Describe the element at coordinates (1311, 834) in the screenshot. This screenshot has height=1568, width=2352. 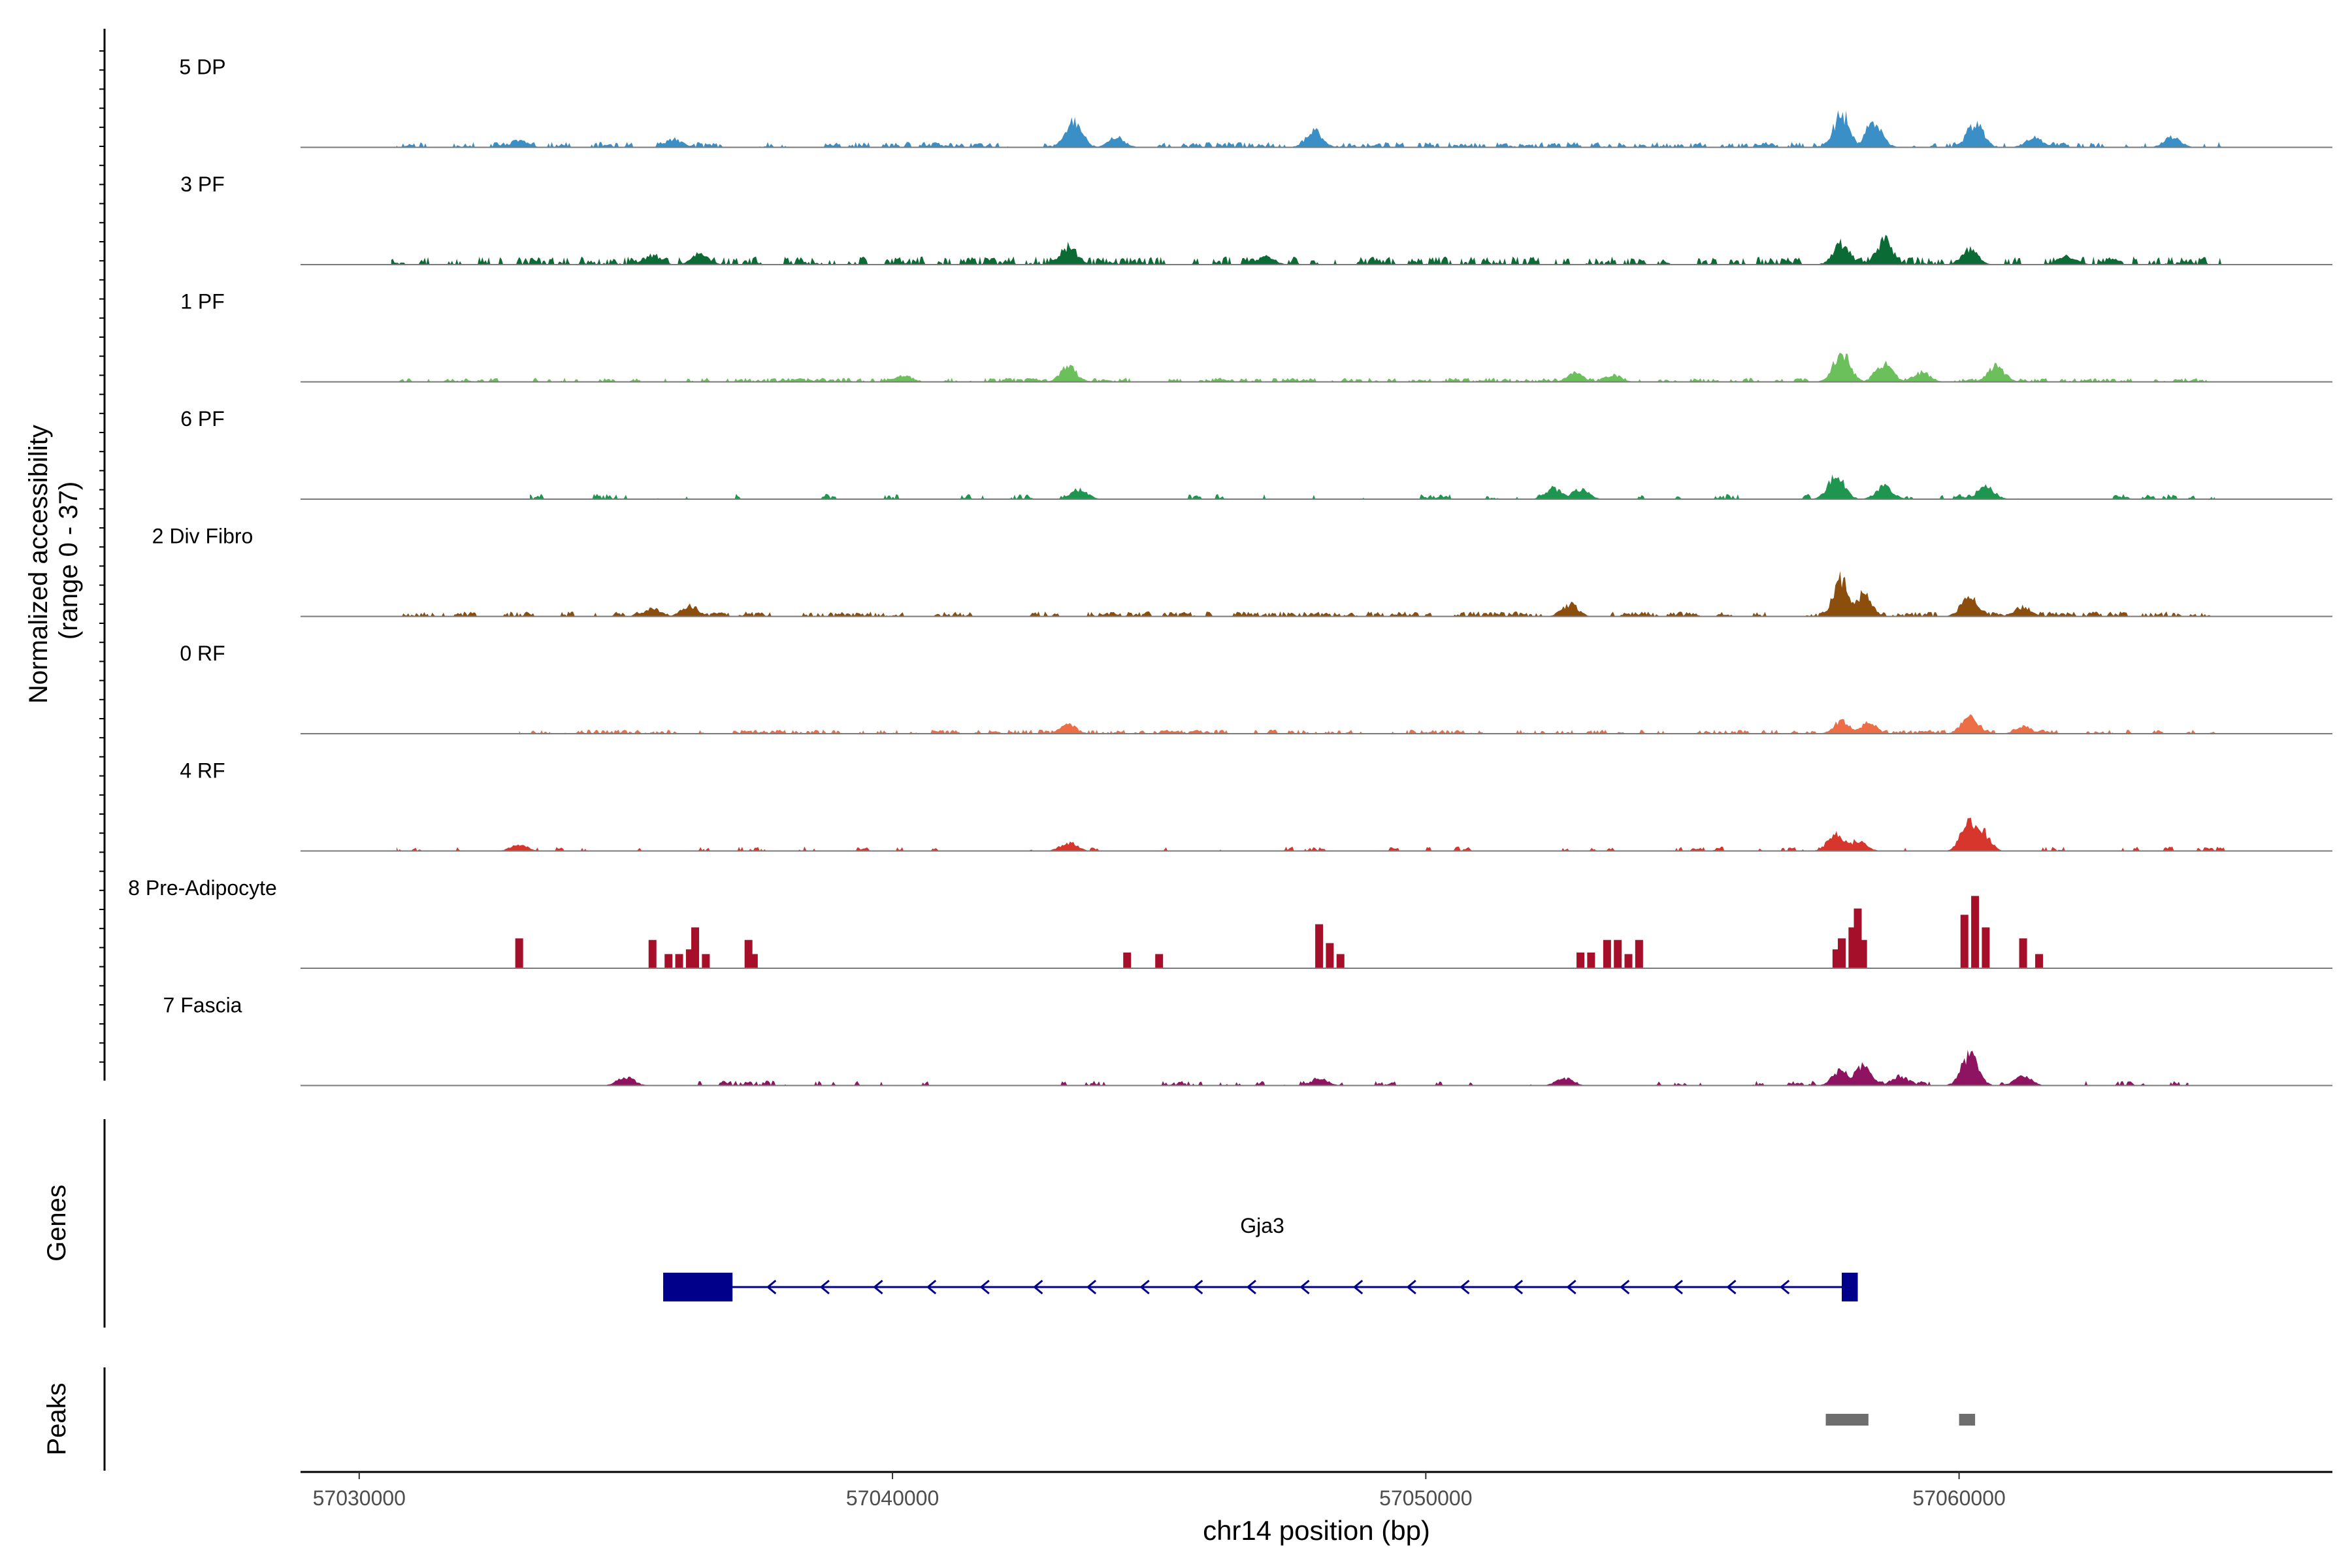
I see `coverage-area-4-rf` at that location.